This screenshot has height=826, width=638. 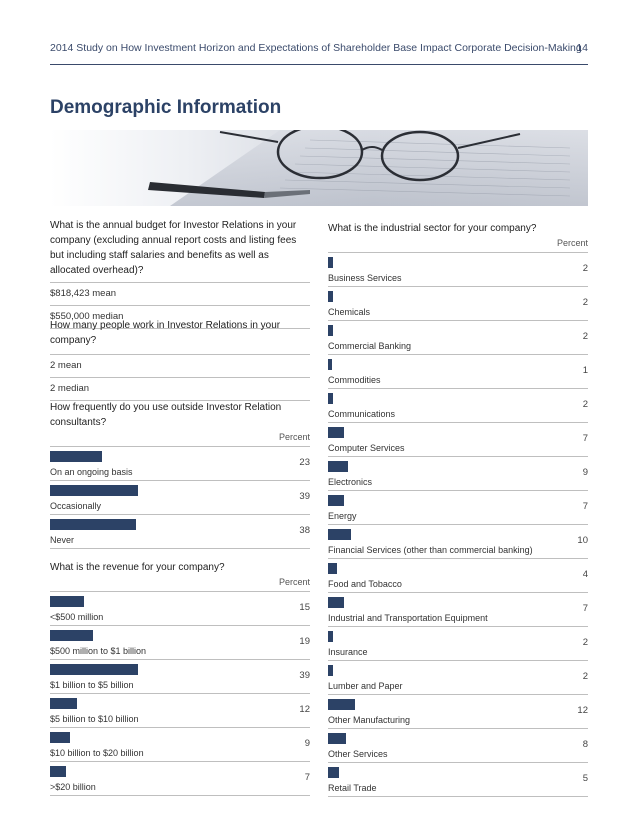 I want to click on category-label: Other Services, so click(x=358, y=754).